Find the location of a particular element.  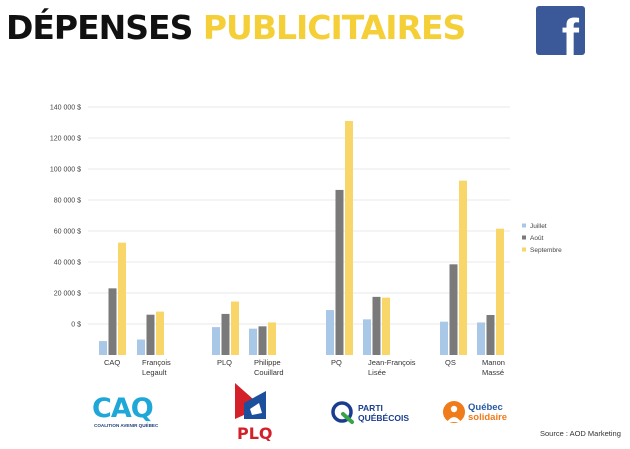

y-tick-label: 0 $ is located at coordinates (76, 325).